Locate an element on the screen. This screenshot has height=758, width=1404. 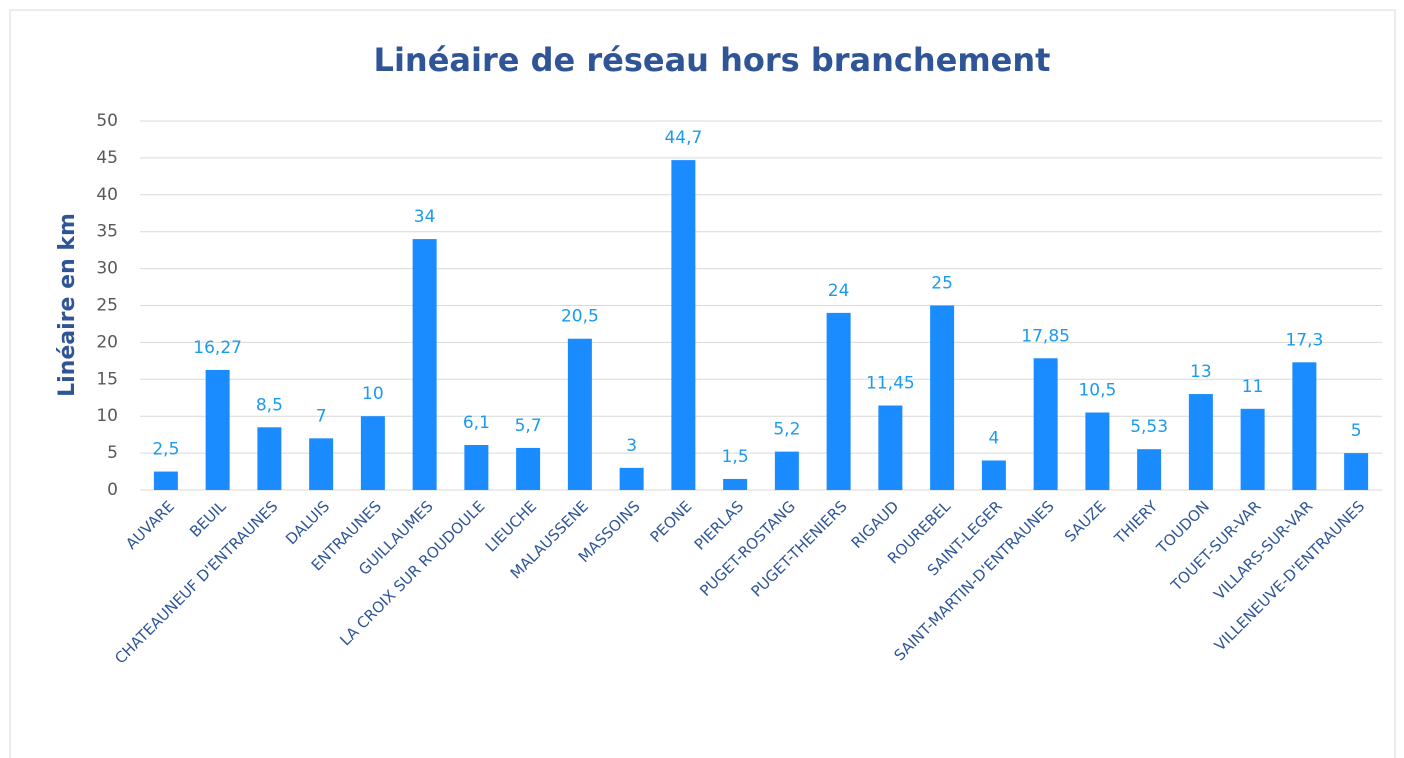
value-label: 17,3 is located at coordinates (1304, 340).